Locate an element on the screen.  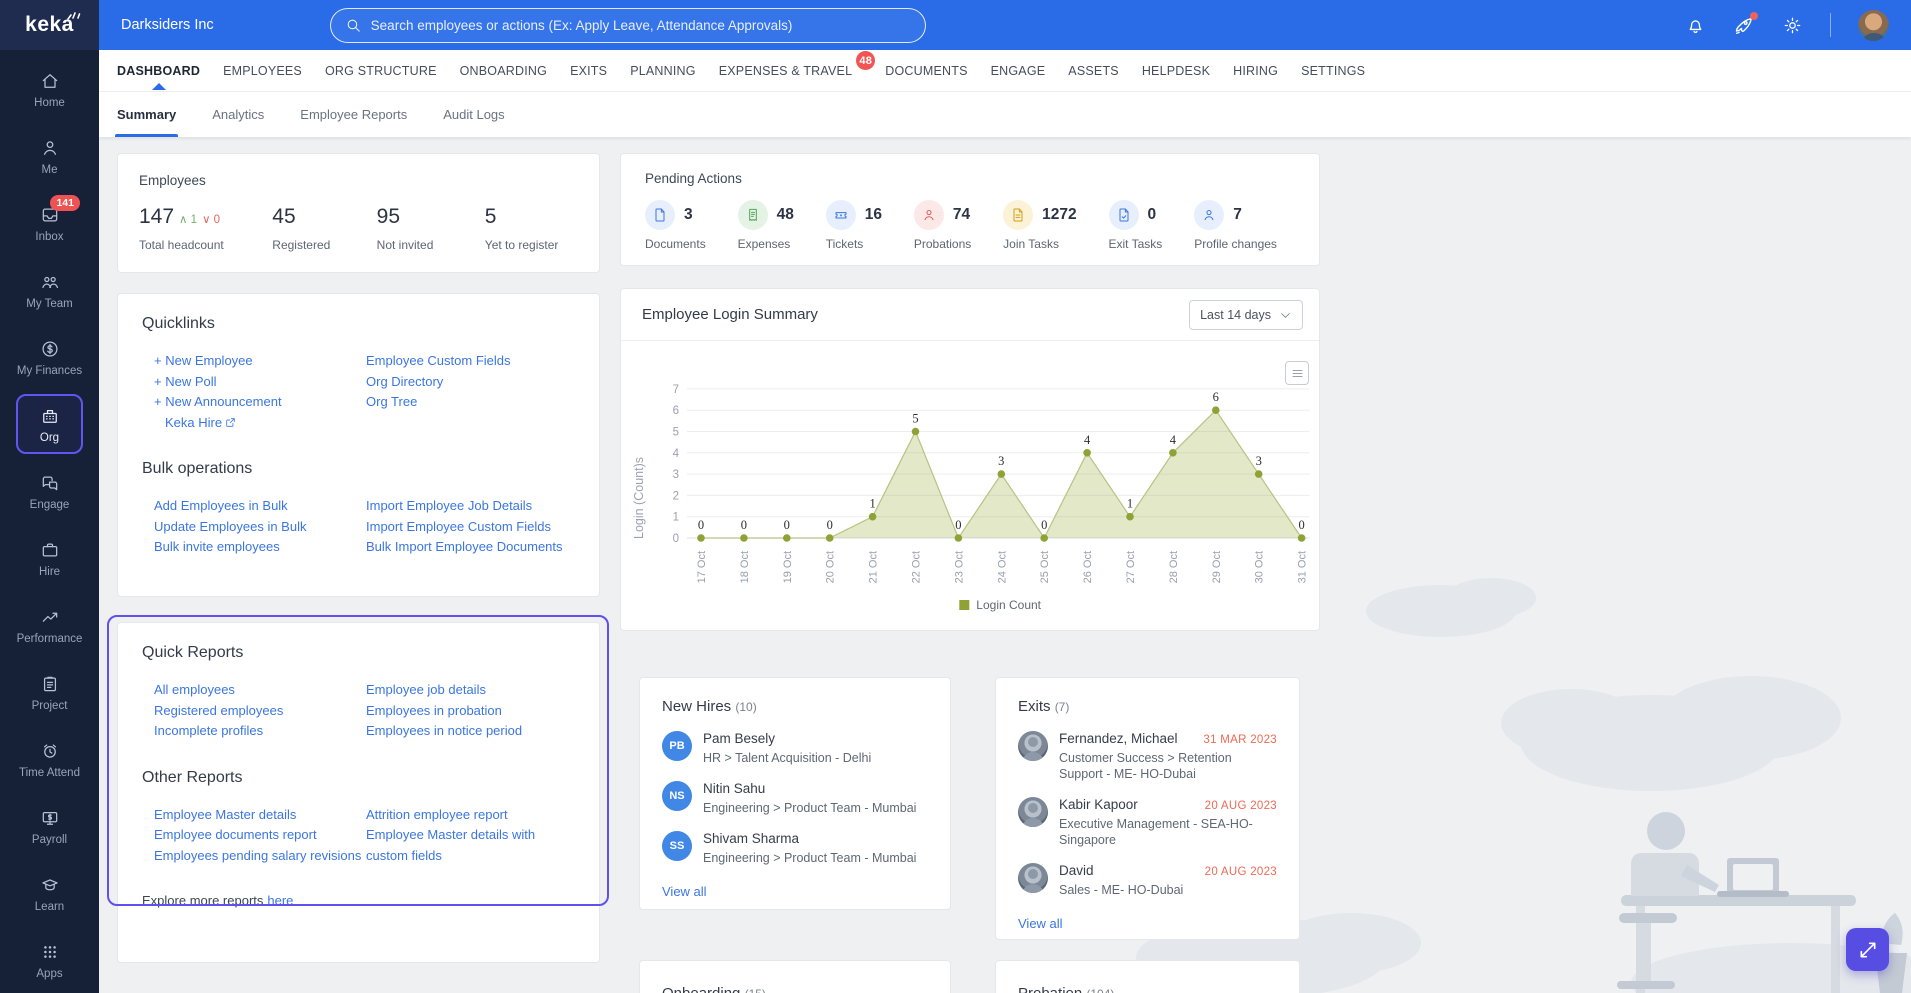
pending-action-exit-tasks: 0 Exit Tasks is located at coordinates (1135, 225).